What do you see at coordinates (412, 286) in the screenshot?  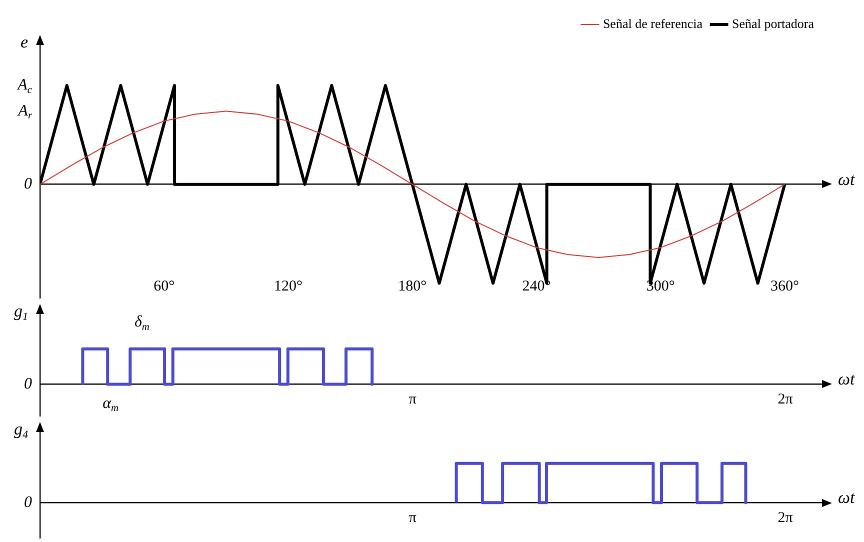 I see `x-tick-label: 180°` at bounding box center [412, 286].